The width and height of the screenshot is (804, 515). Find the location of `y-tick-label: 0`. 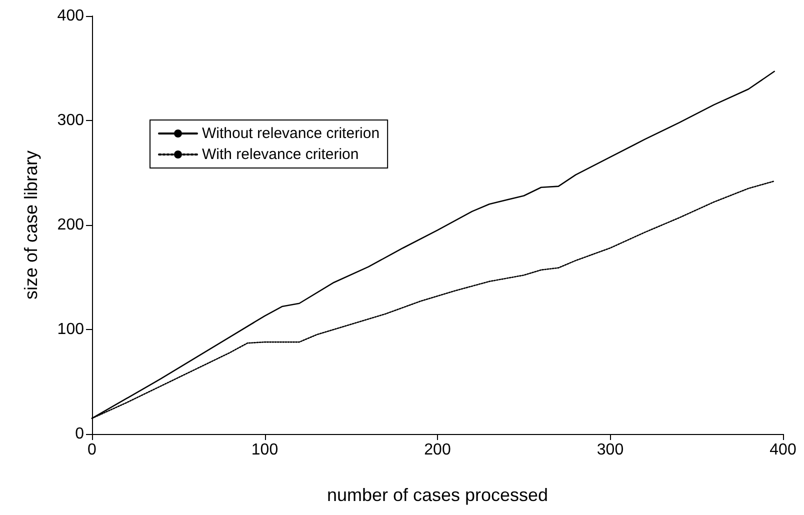

y-tick-label: 0 is located at coordinates (79, 434).